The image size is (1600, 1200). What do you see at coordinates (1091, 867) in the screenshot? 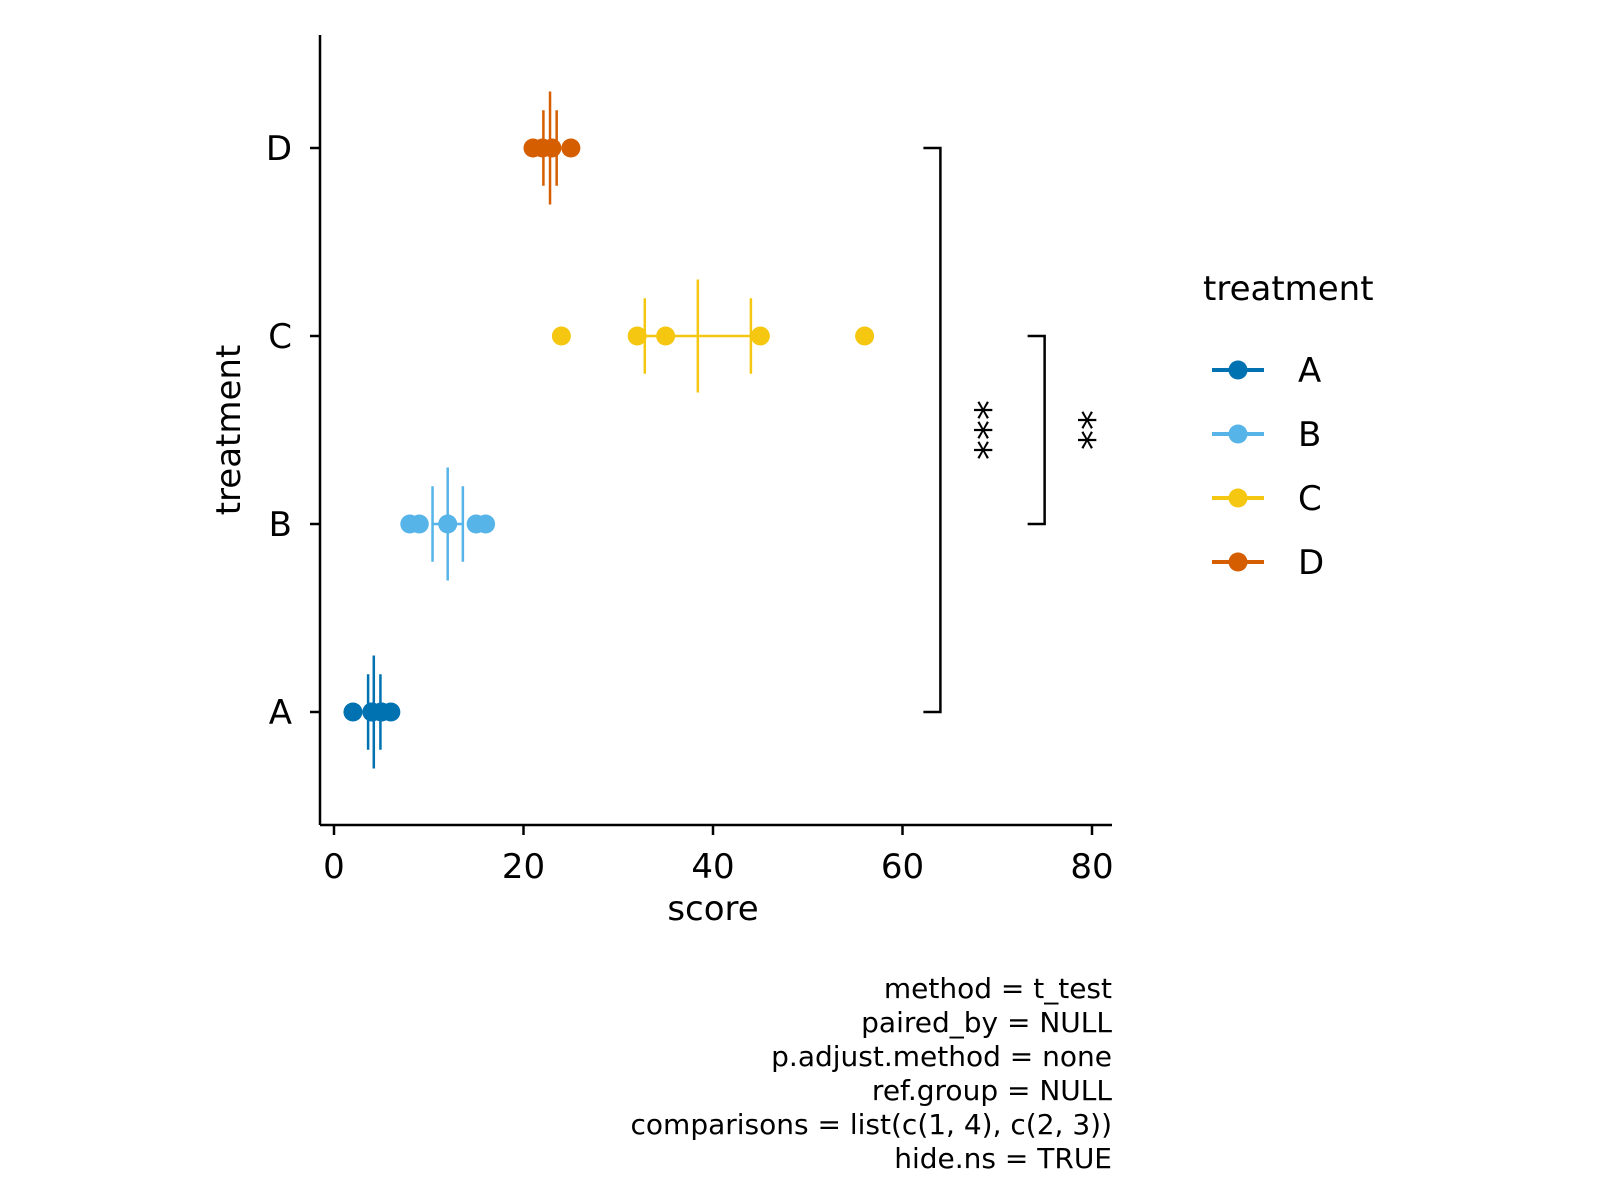
I see `x-tick-label: 80` at bounding box center [1091, 867].